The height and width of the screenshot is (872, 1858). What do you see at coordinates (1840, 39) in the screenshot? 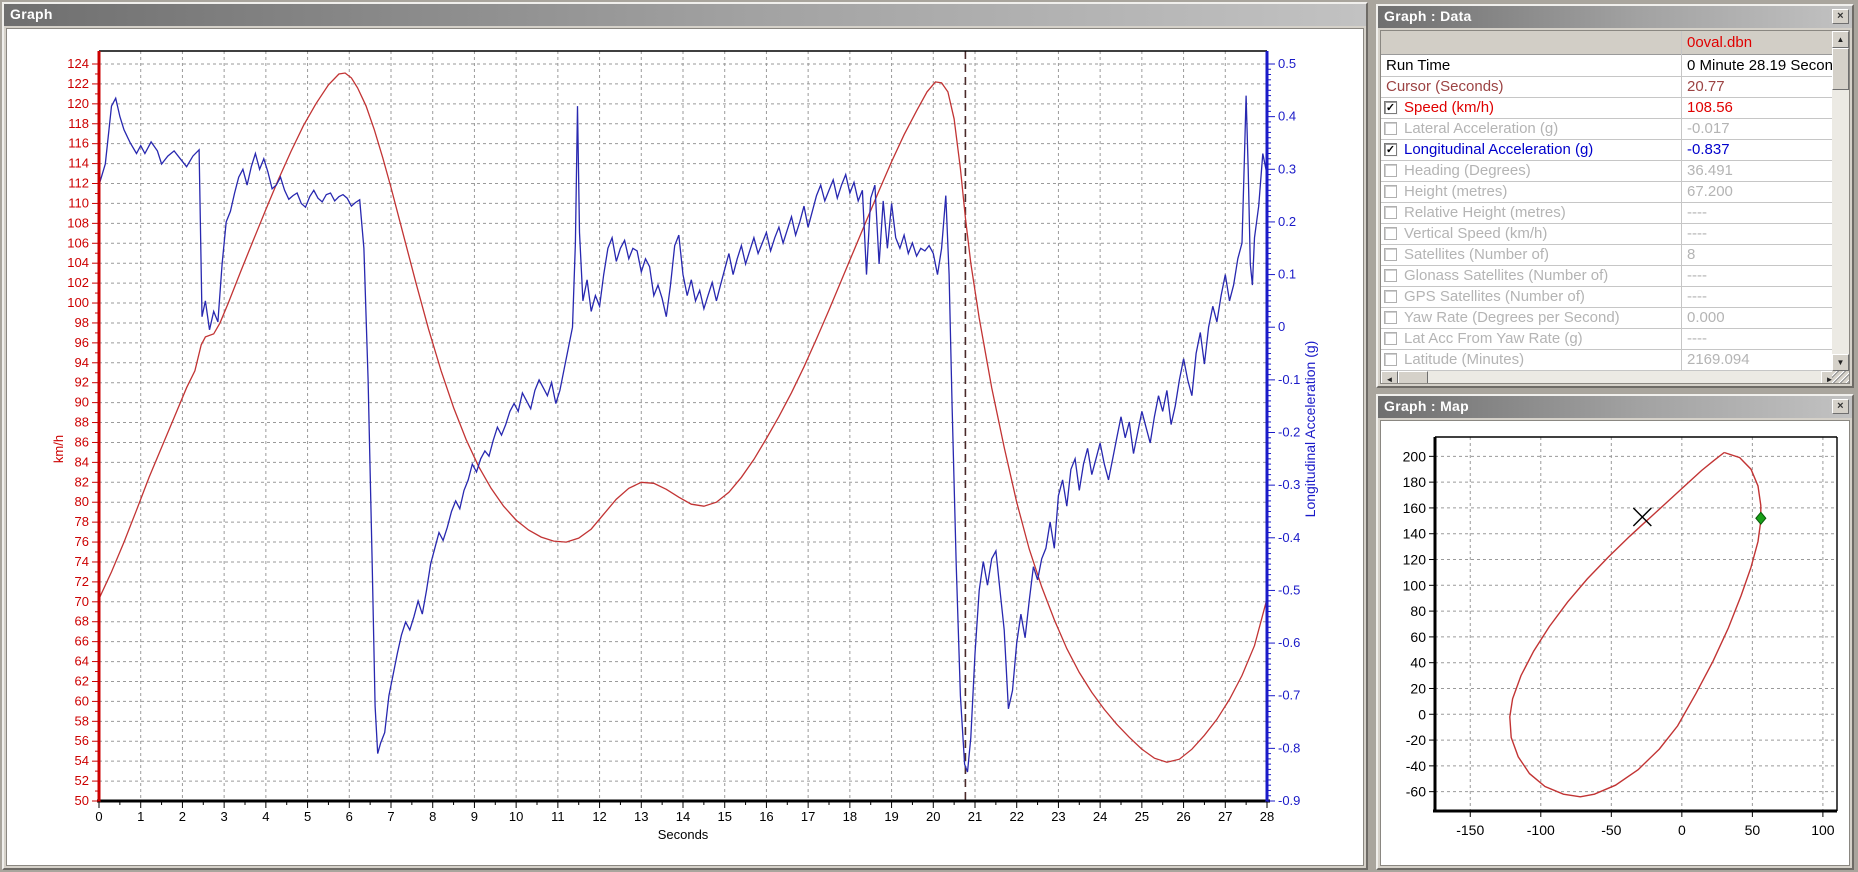
I see `scroll-up-icon: ▲` at bounding box center [1840, 39].